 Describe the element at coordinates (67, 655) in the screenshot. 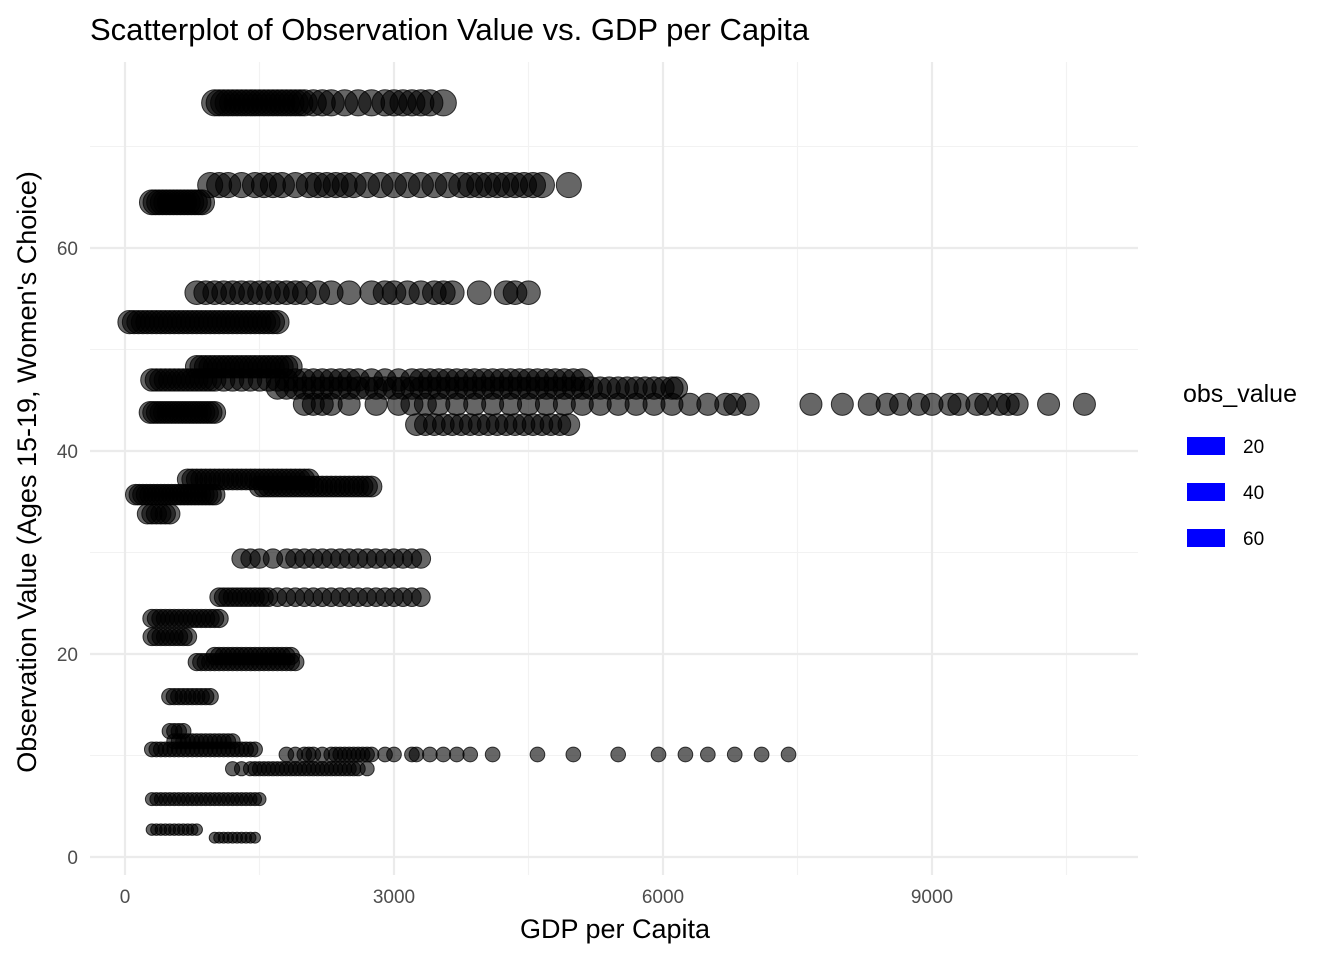

I see `y-tick-label: 20` at that location.